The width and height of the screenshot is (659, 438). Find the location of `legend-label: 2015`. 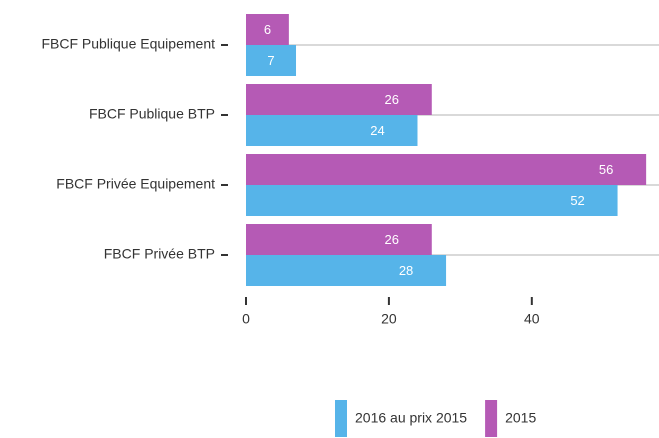

legend-label: 2015 is located at coordinates (520, 418).